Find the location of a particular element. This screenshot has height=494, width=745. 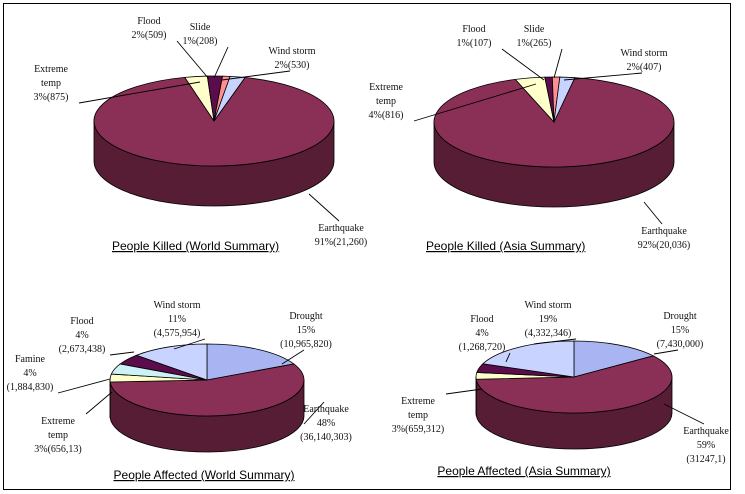

chart-title: People Killed (Asia Summary) is located at coordinates (505, 246).